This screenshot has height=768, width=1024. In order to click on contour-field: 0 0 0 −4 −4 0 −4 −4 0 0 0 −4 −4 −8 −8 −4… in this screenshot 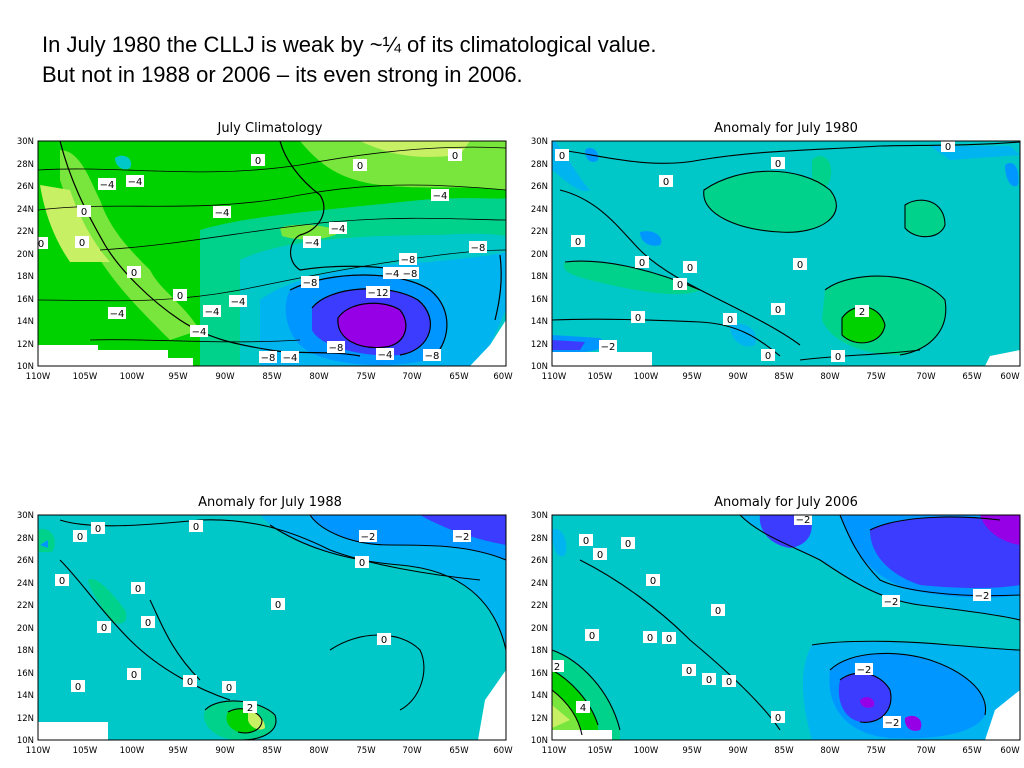, I will do `click(272, 253)`.